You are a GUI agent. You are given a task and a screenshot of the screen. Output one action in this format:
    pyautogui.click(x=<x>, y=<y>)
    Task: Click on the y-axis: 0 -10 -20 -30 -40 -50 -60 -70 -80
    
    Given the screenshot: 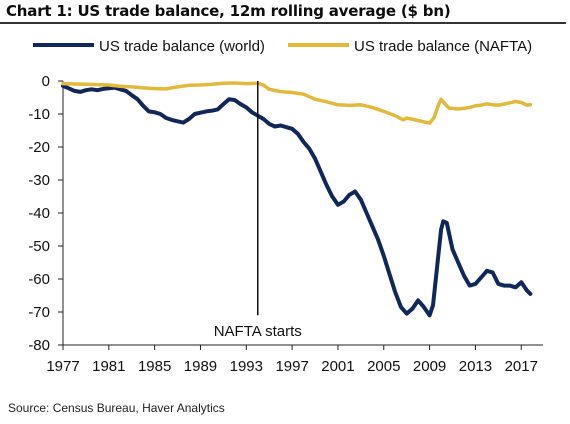 What is the action you would take?
    pyautogui.click(x=46, y=213)
    